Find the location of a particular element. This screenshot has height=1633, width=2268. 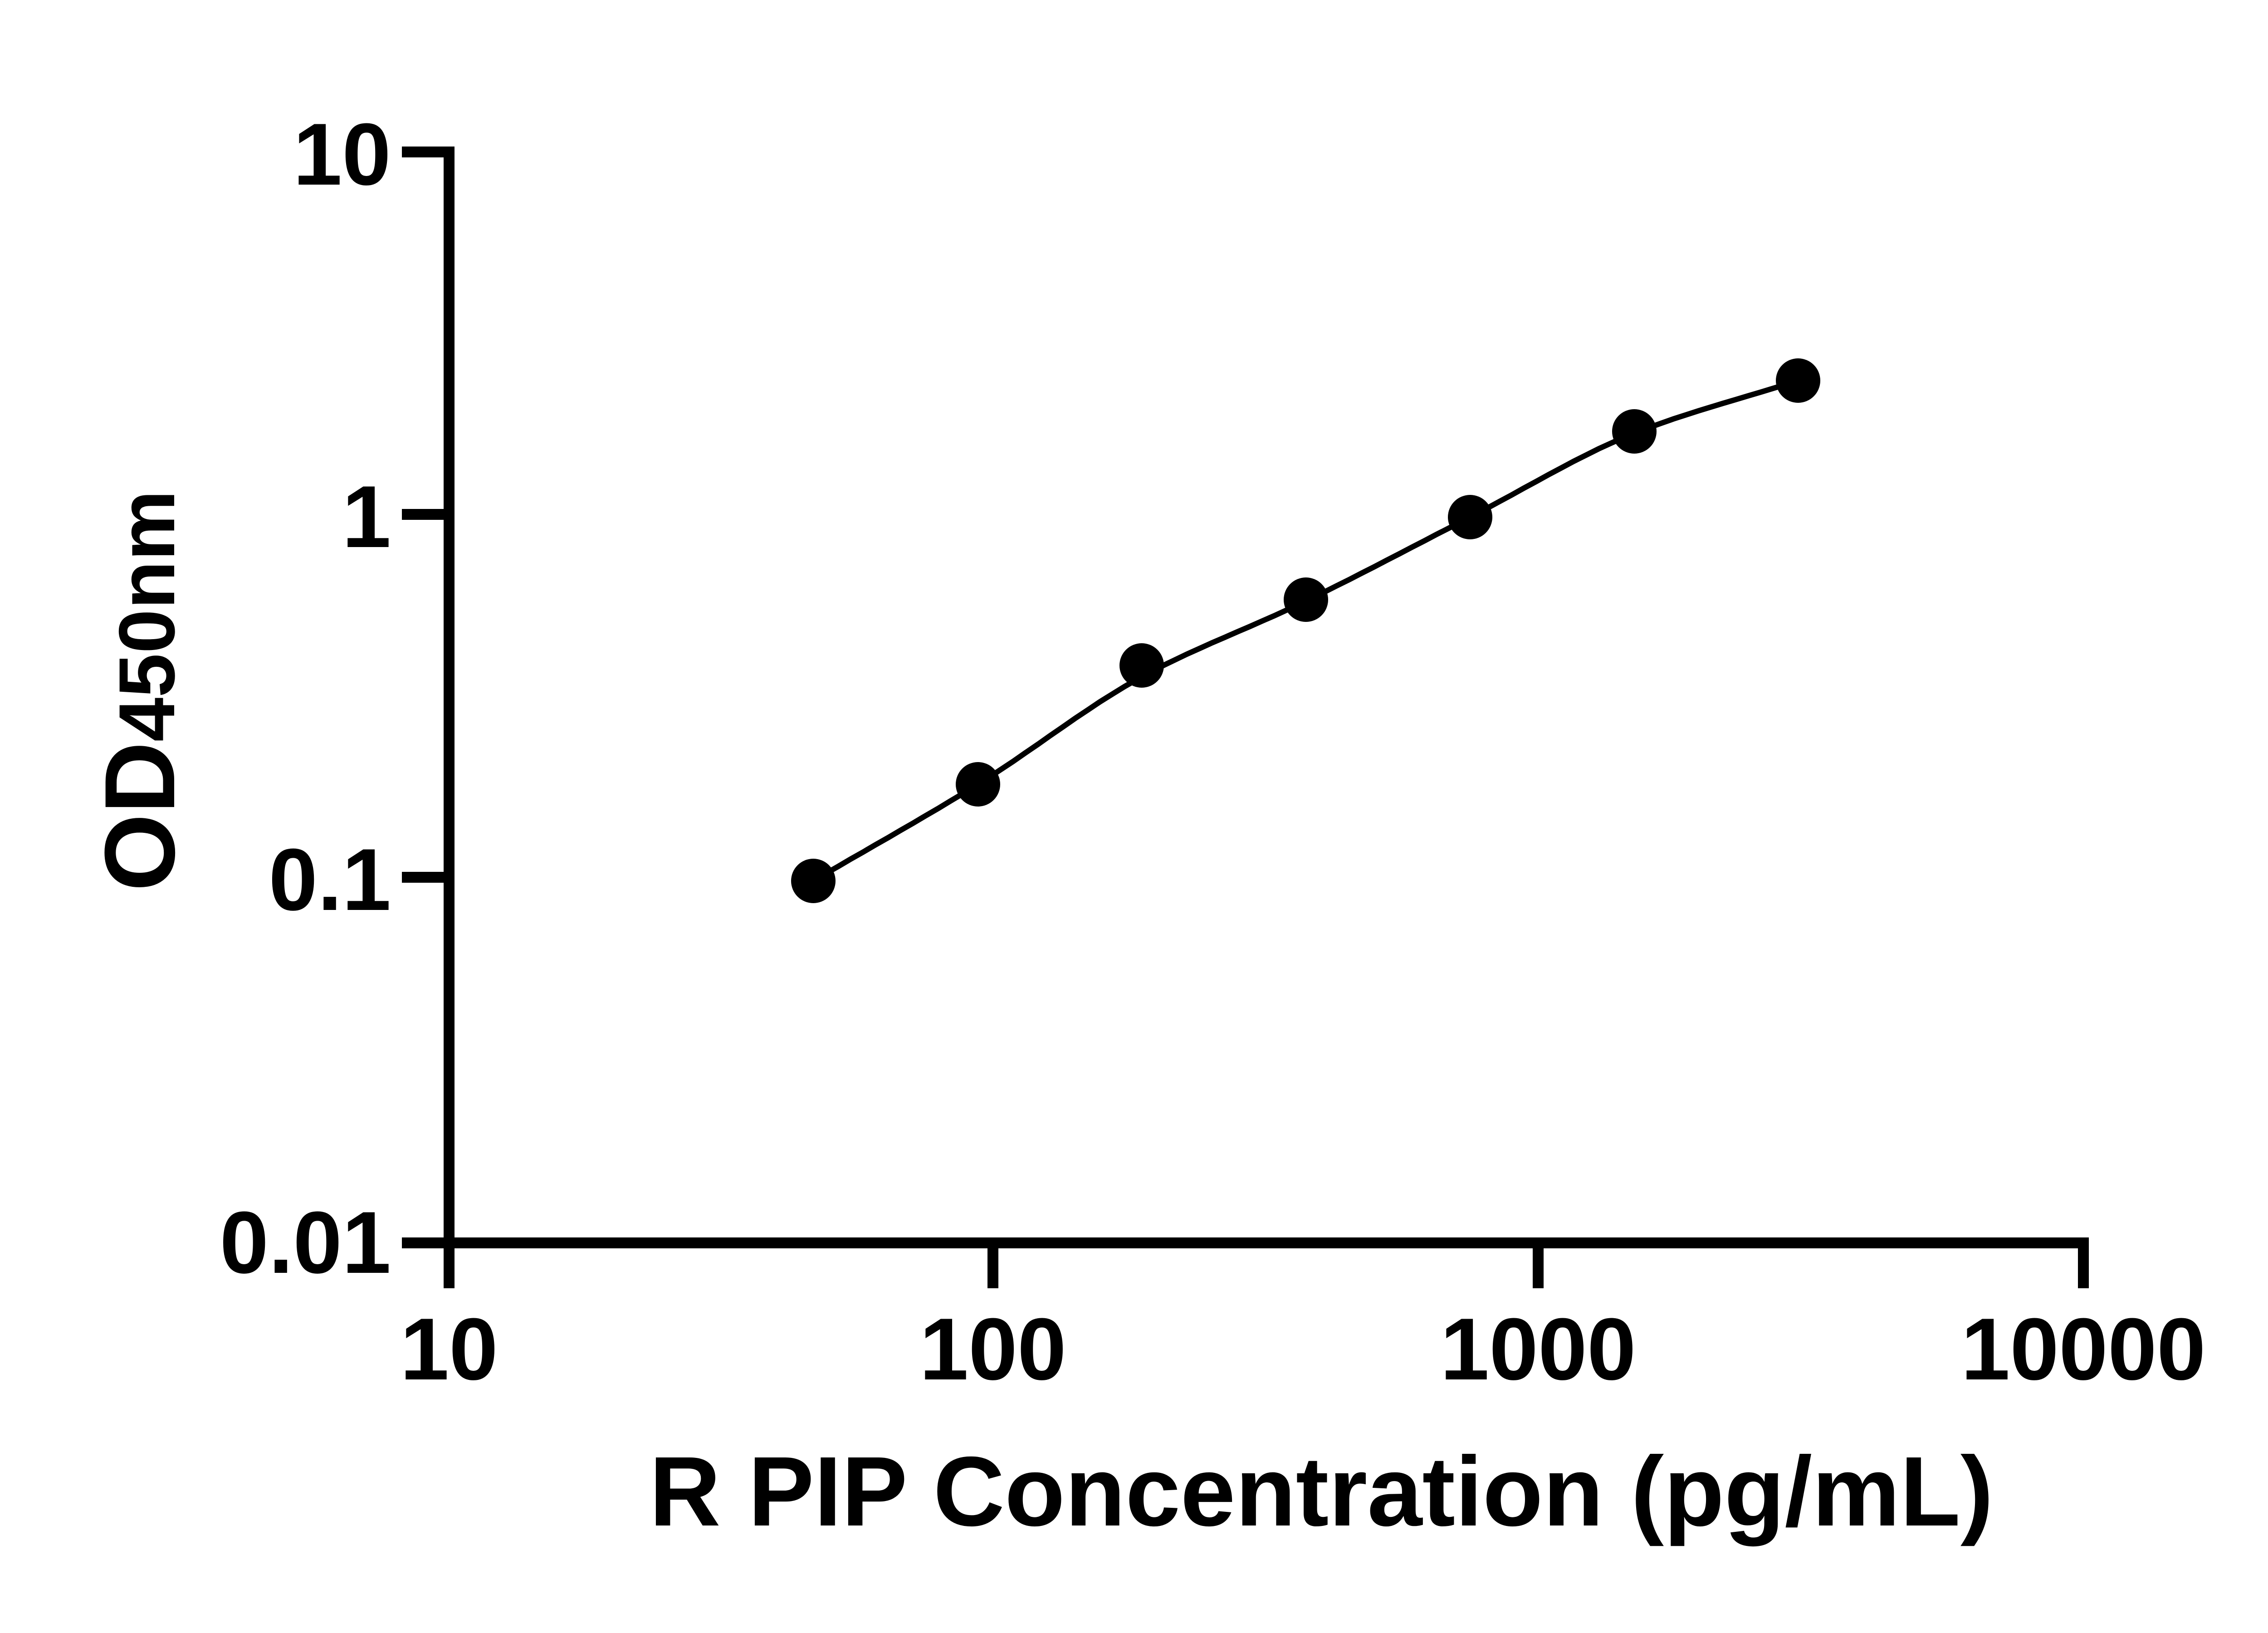

svg-text: 0.01 is located at coordinates (305, 1242).